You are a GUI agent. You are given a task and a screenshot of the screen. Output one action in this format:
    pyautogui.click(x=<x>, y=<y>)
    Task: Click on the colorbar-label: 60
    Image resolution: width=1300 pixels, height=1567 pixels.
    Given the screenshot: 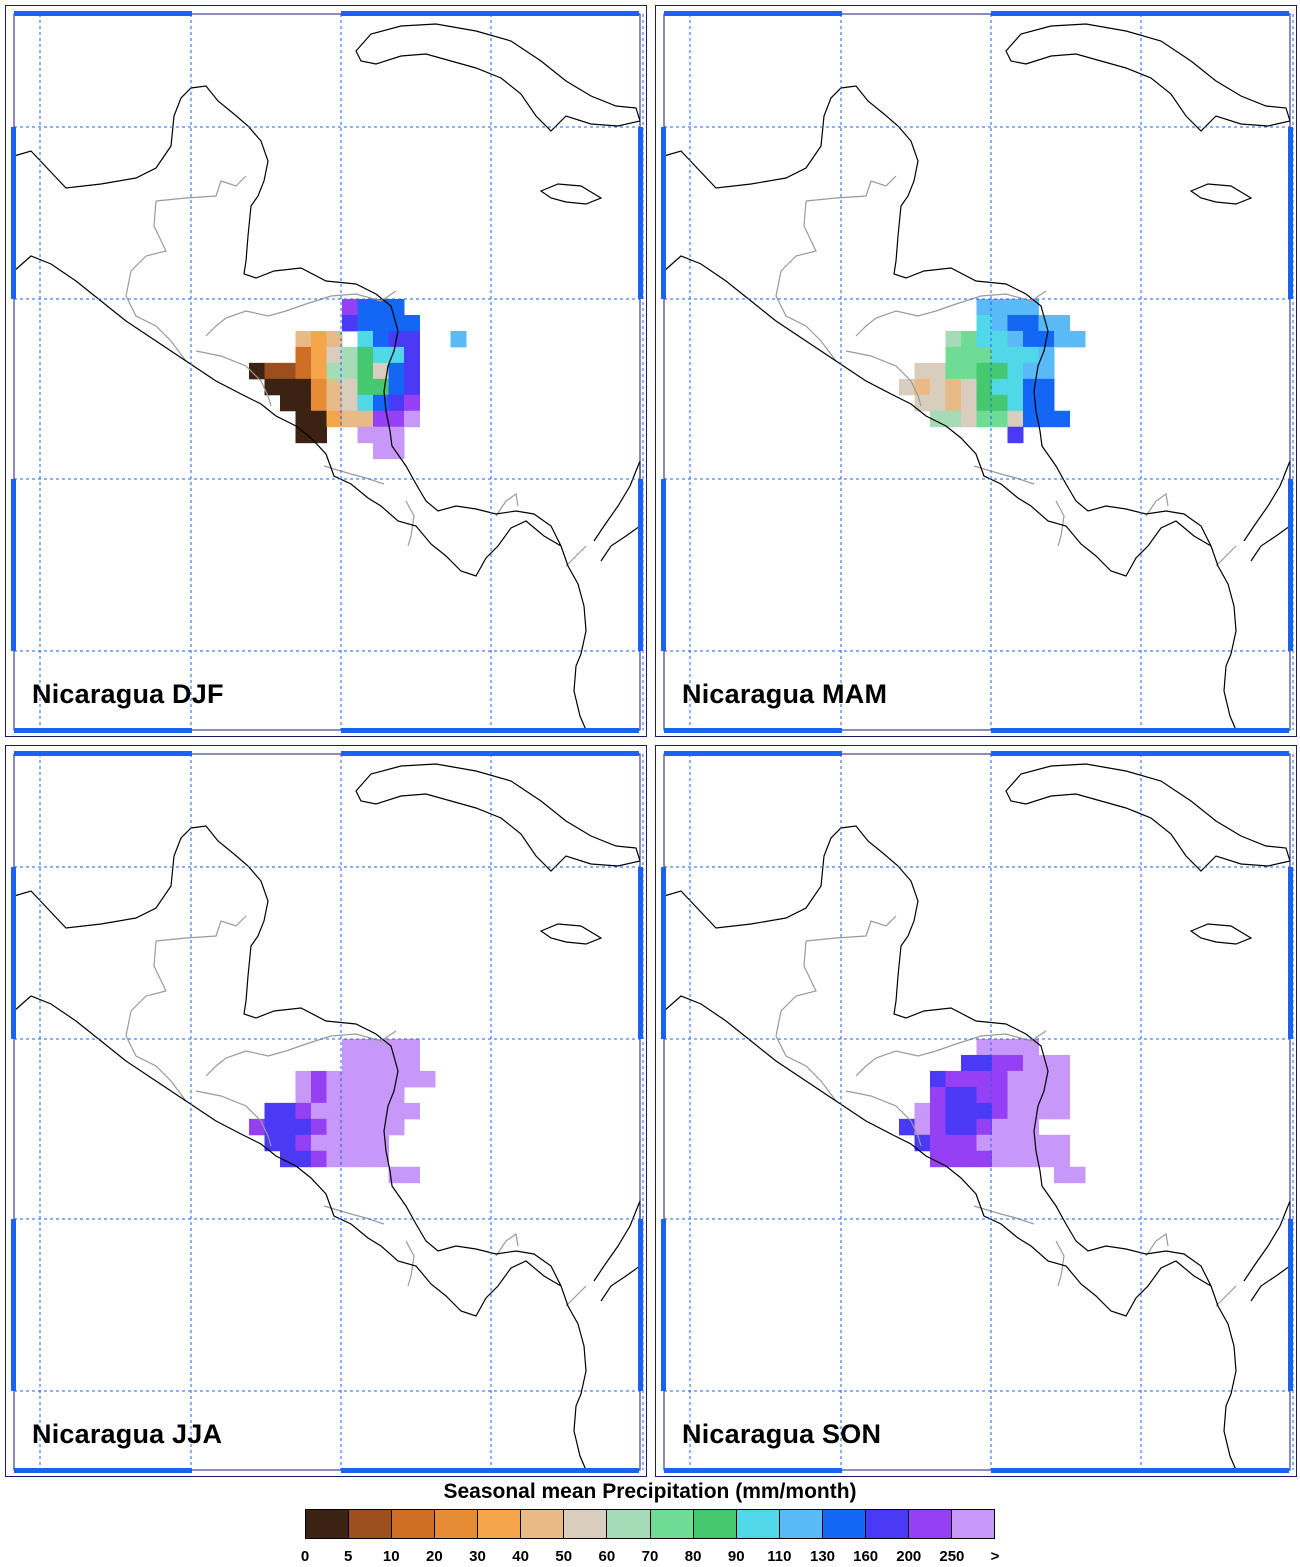 What is the action you would take?
    pyautogui.click(x=607, y=1556)
    